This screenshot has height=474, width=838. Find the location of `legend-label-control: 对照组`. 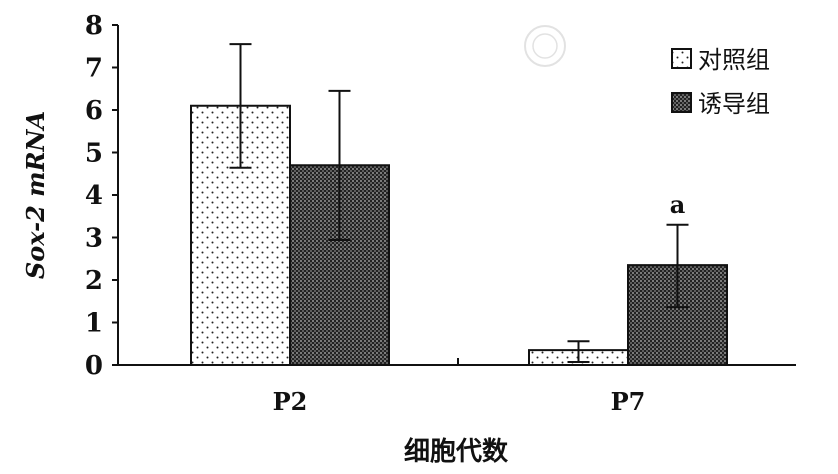

legend-label-control: 对照组 is located at coordinates (734, 60).